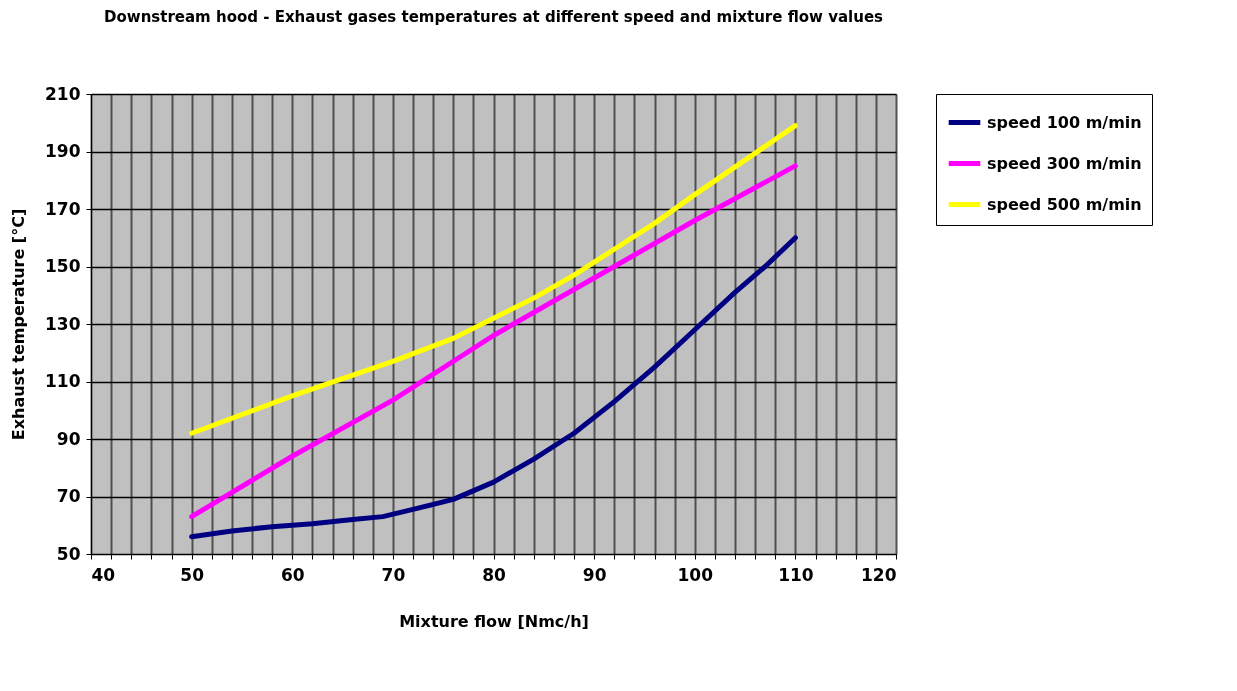  Describe the element at coordinates (292, 574) in the screenshot. I see `x-tick-label: 60` at that location.